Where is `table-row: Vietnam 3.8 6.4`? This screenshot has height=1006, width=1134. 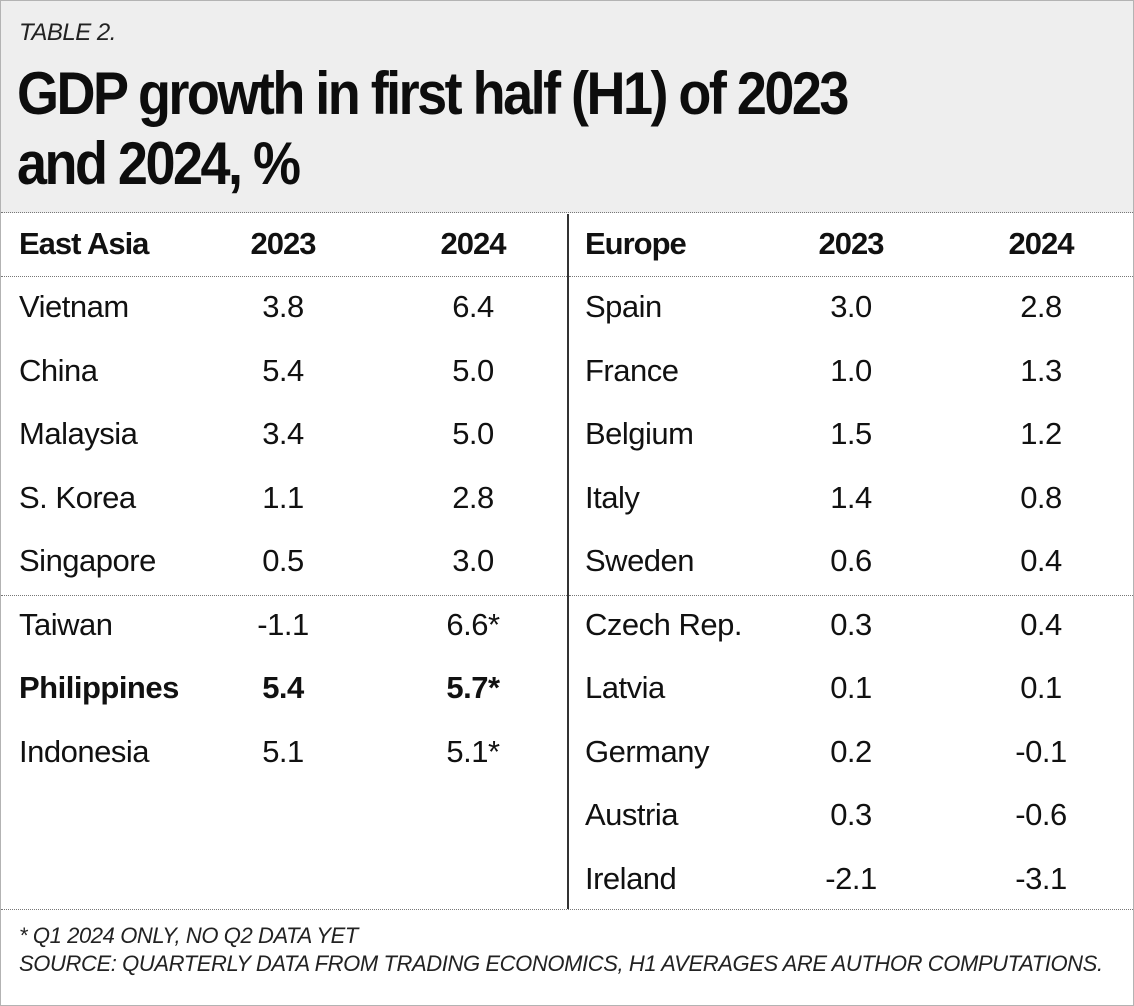
table-row: Vietnam 3.8 6.4 is located at coordinates (284, 308).